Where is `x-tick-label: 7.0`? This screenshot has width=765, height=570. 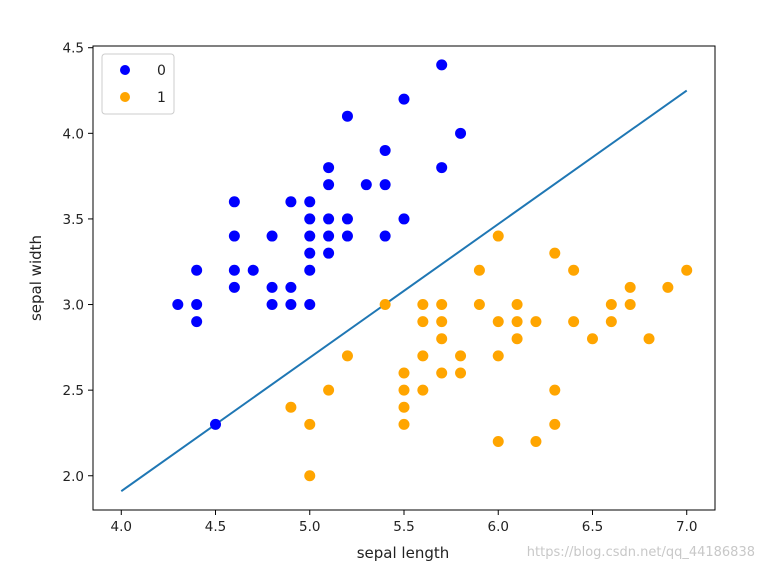
x-tick-label: 7.0 is located at coordinates (686, 527).